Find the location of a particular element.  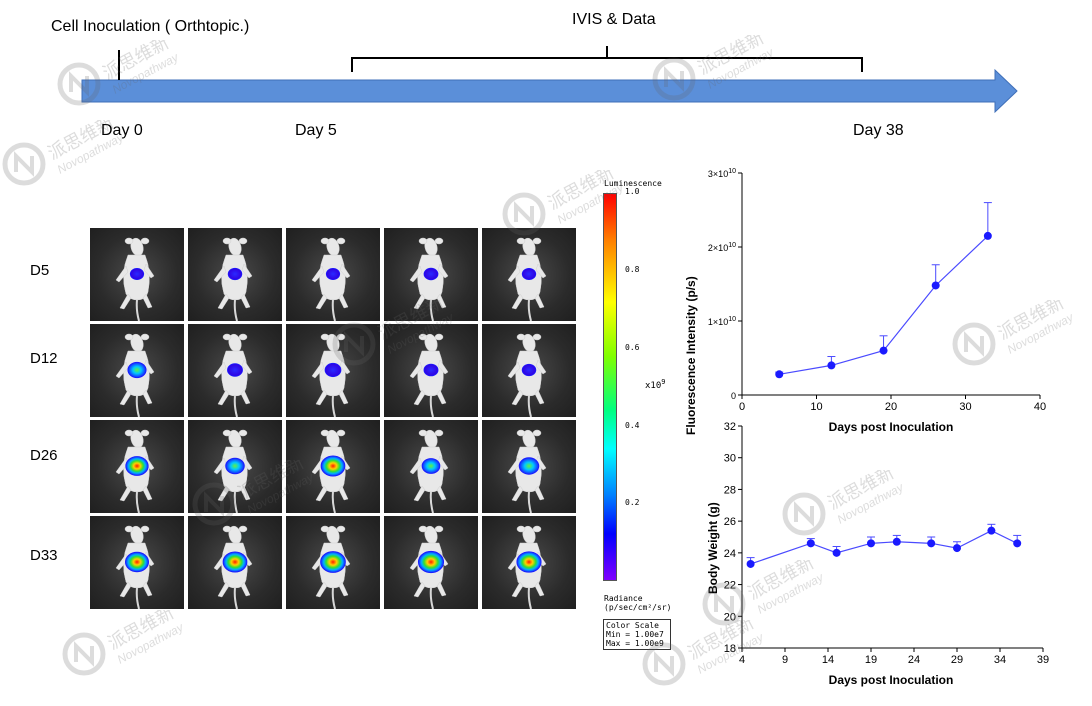

x-tick-label: 40 is located at coordinates (1040, 407).